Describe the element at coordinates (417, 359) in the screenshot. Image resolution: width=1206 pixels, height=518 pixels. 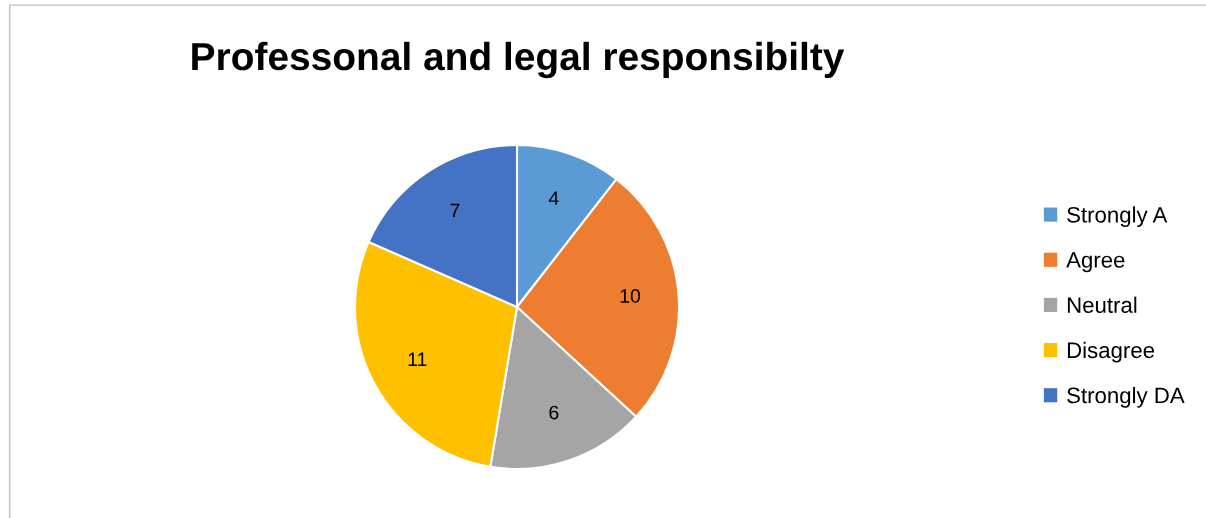
I see `data-label: 11` at that location.